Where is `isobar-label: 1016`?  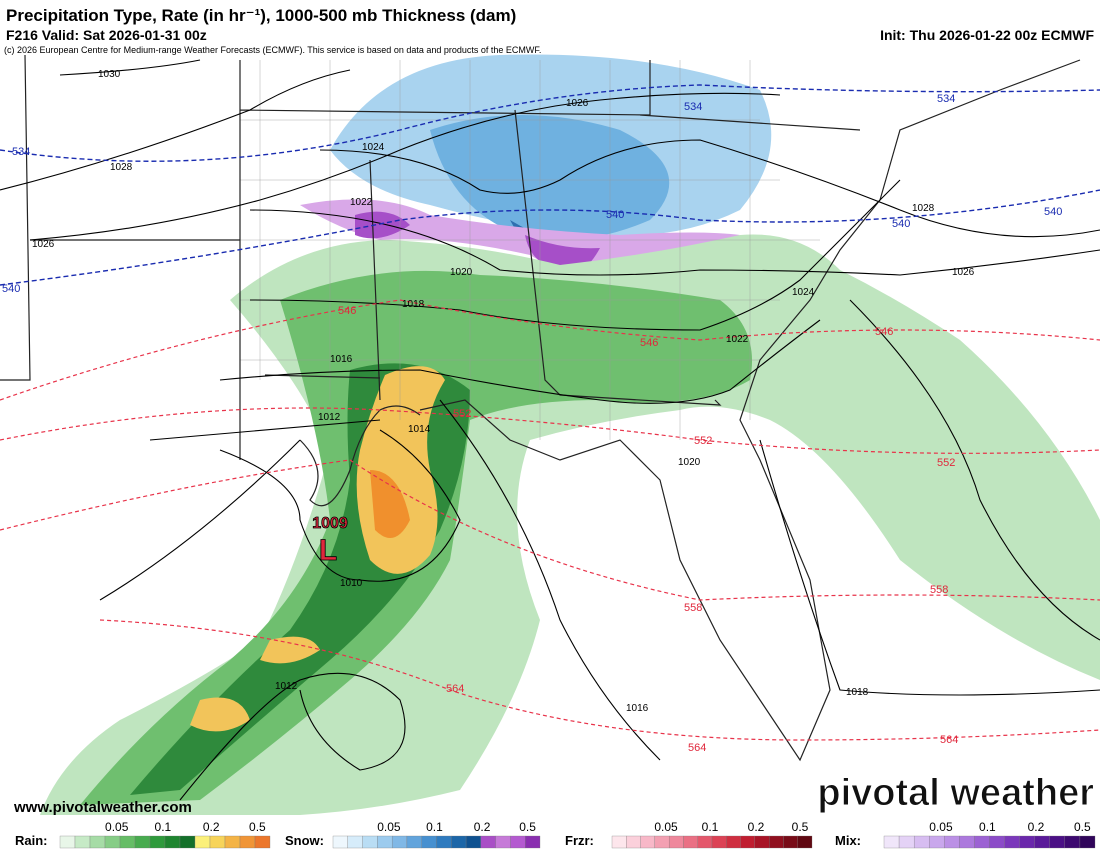 isobar-label: 1016 is located at coordinates (637, 708).